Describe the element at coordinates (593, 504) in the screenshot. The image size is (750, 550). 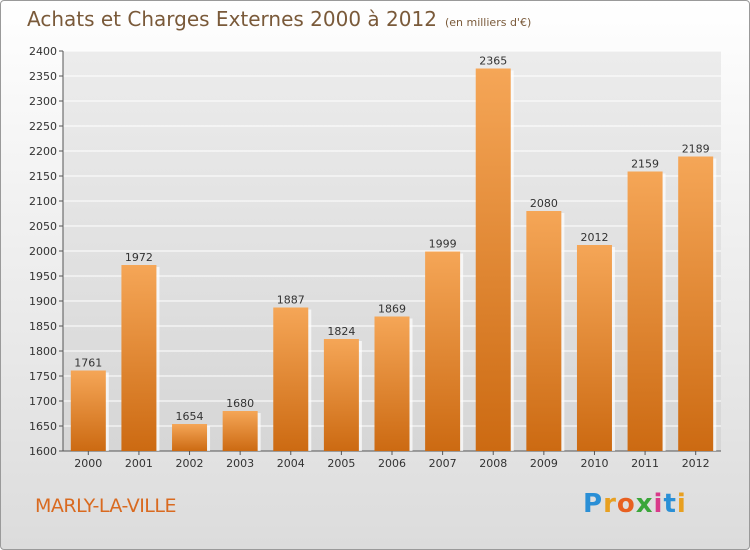
I see `logo-letter: P` at that location.